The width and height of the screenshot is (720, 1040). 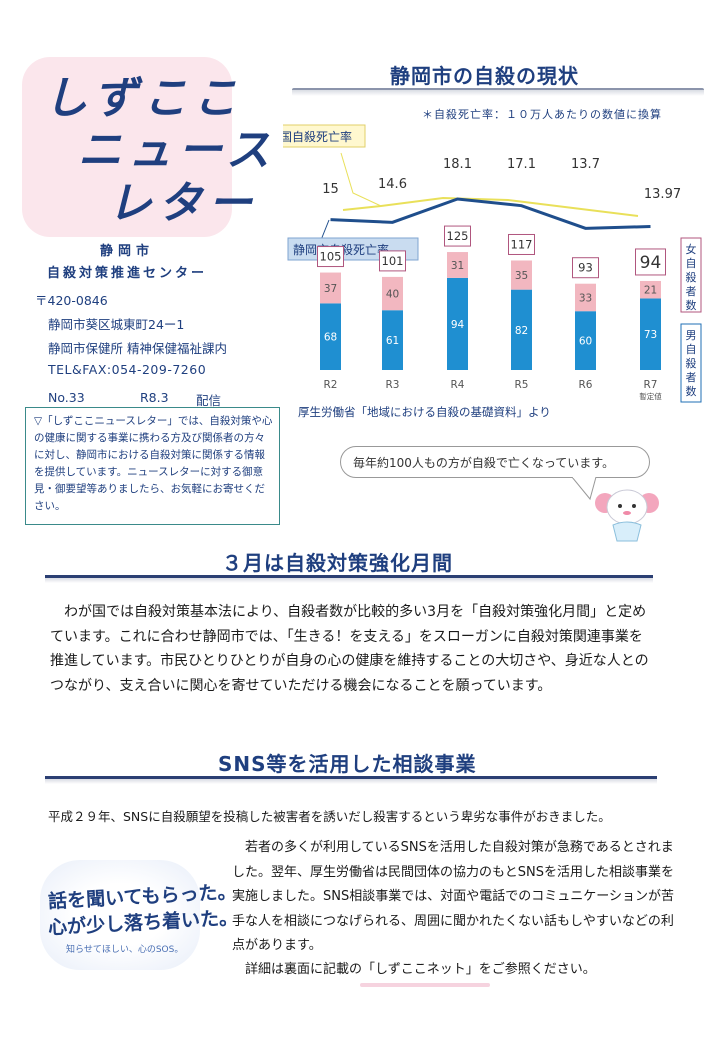 What do you see at coordinates (457, 164) in the screenshot?
I see `rate-label: 18.1` at bounding box center [457, 164].